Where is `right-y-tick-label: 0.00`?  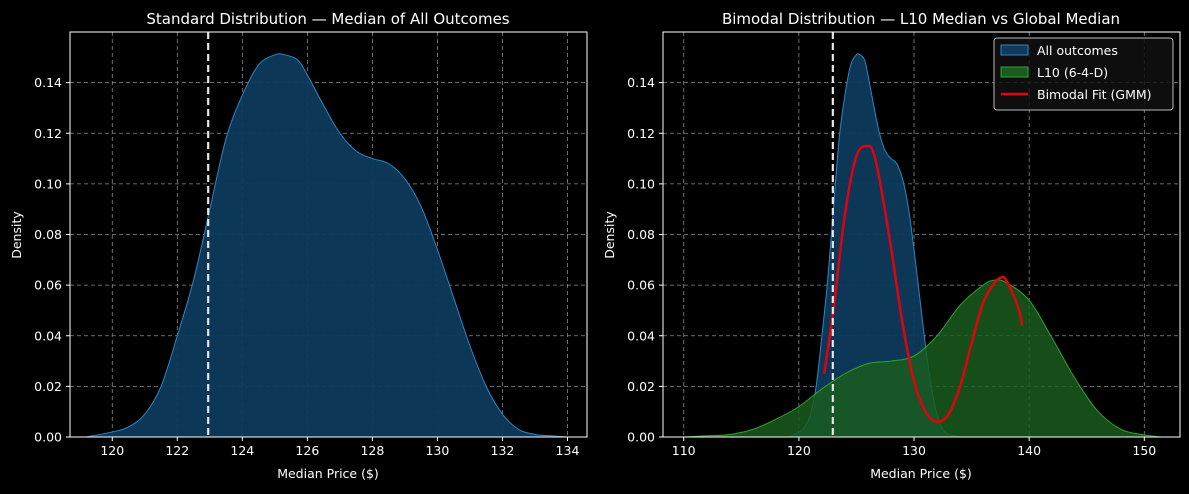 right-y-tick-label: 0.00 is located at coordinates (641, 437).